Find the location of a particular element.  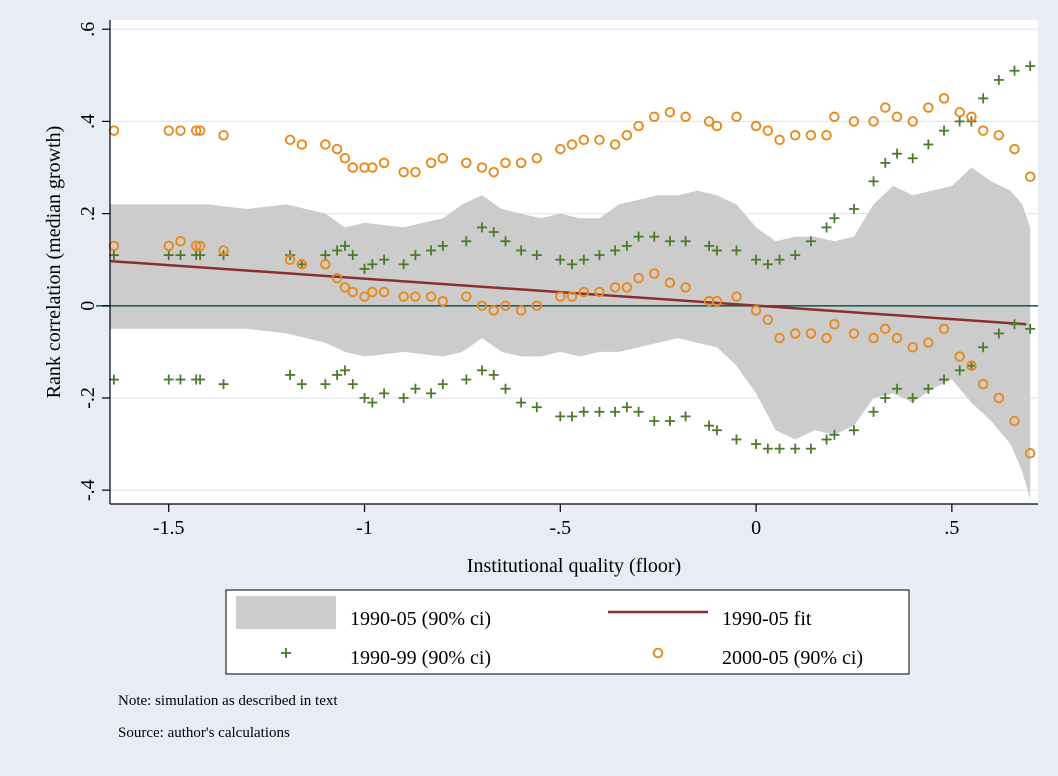

fit-line is located at coordinates (568, 292).